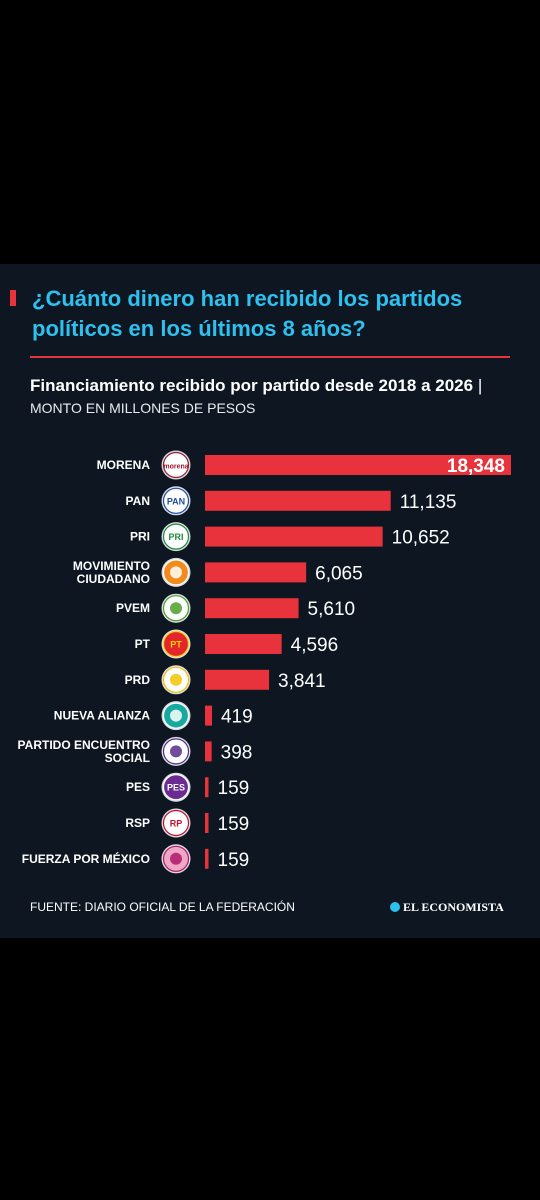  What do you see at coordinates (143, 644) in the screenshot?
I see `category-label: PT` at bounding box center [143, 644].